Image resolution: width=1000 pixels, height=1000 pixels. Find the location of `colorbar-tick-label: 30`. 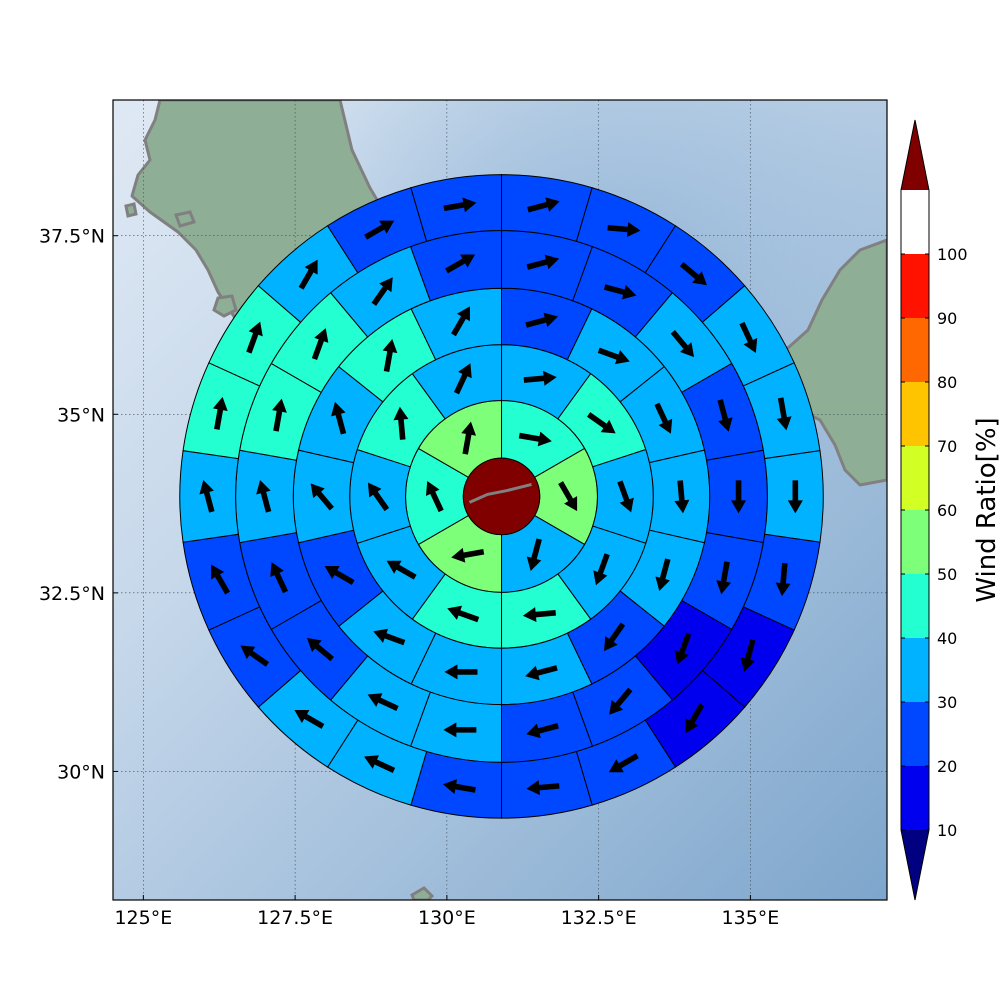

colorbar-tick-label: 30 is located at coordinates (947, 702).